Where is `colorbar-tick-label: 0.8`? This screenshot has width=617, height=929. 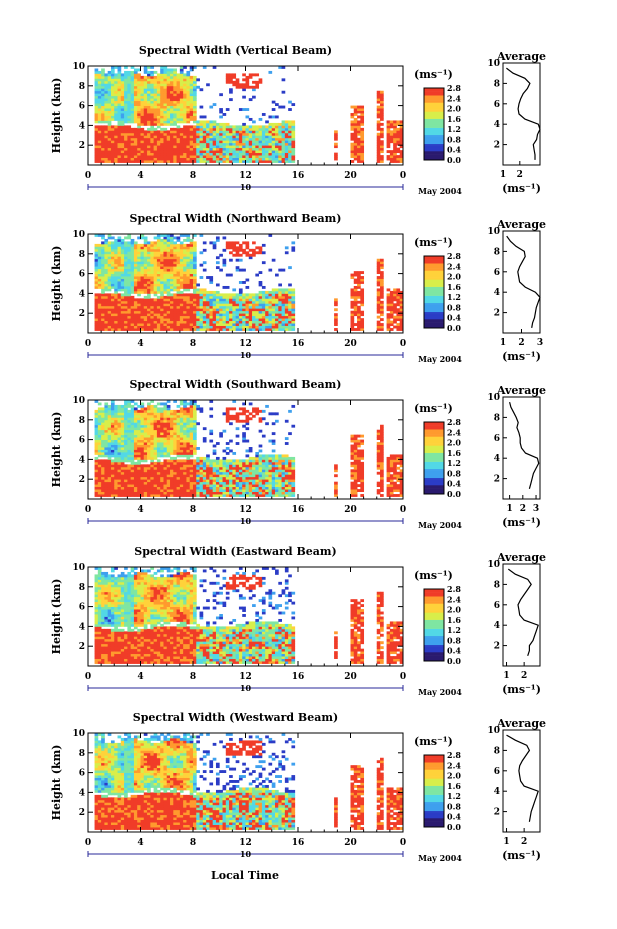
colorbar-tick-label: 0.8 is located at coordinates (454, 307).